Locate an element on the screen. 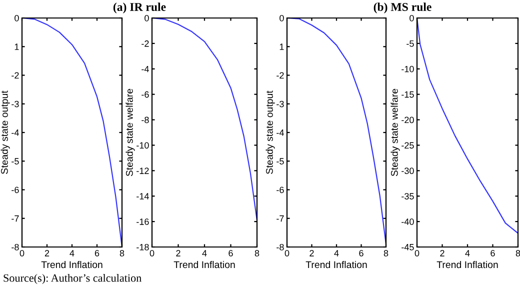 Image resolution: width=520 pixels, height=287 pixels. line-series is located at coordinates (467, 126).